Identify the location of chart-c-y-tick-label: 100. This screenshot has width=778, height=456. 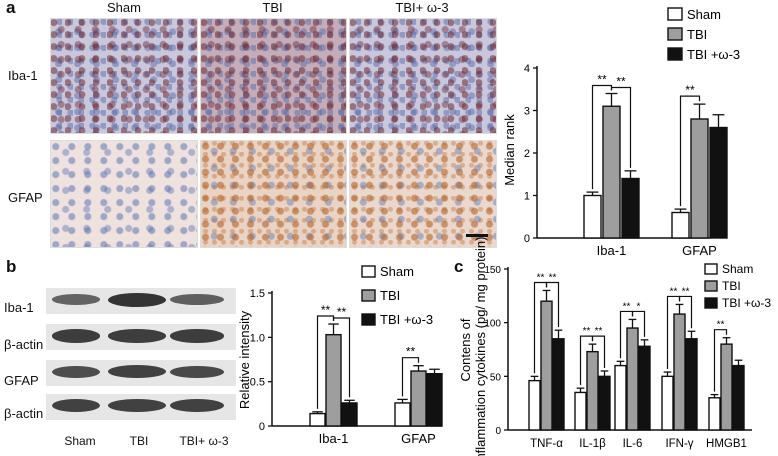
(492, 324).